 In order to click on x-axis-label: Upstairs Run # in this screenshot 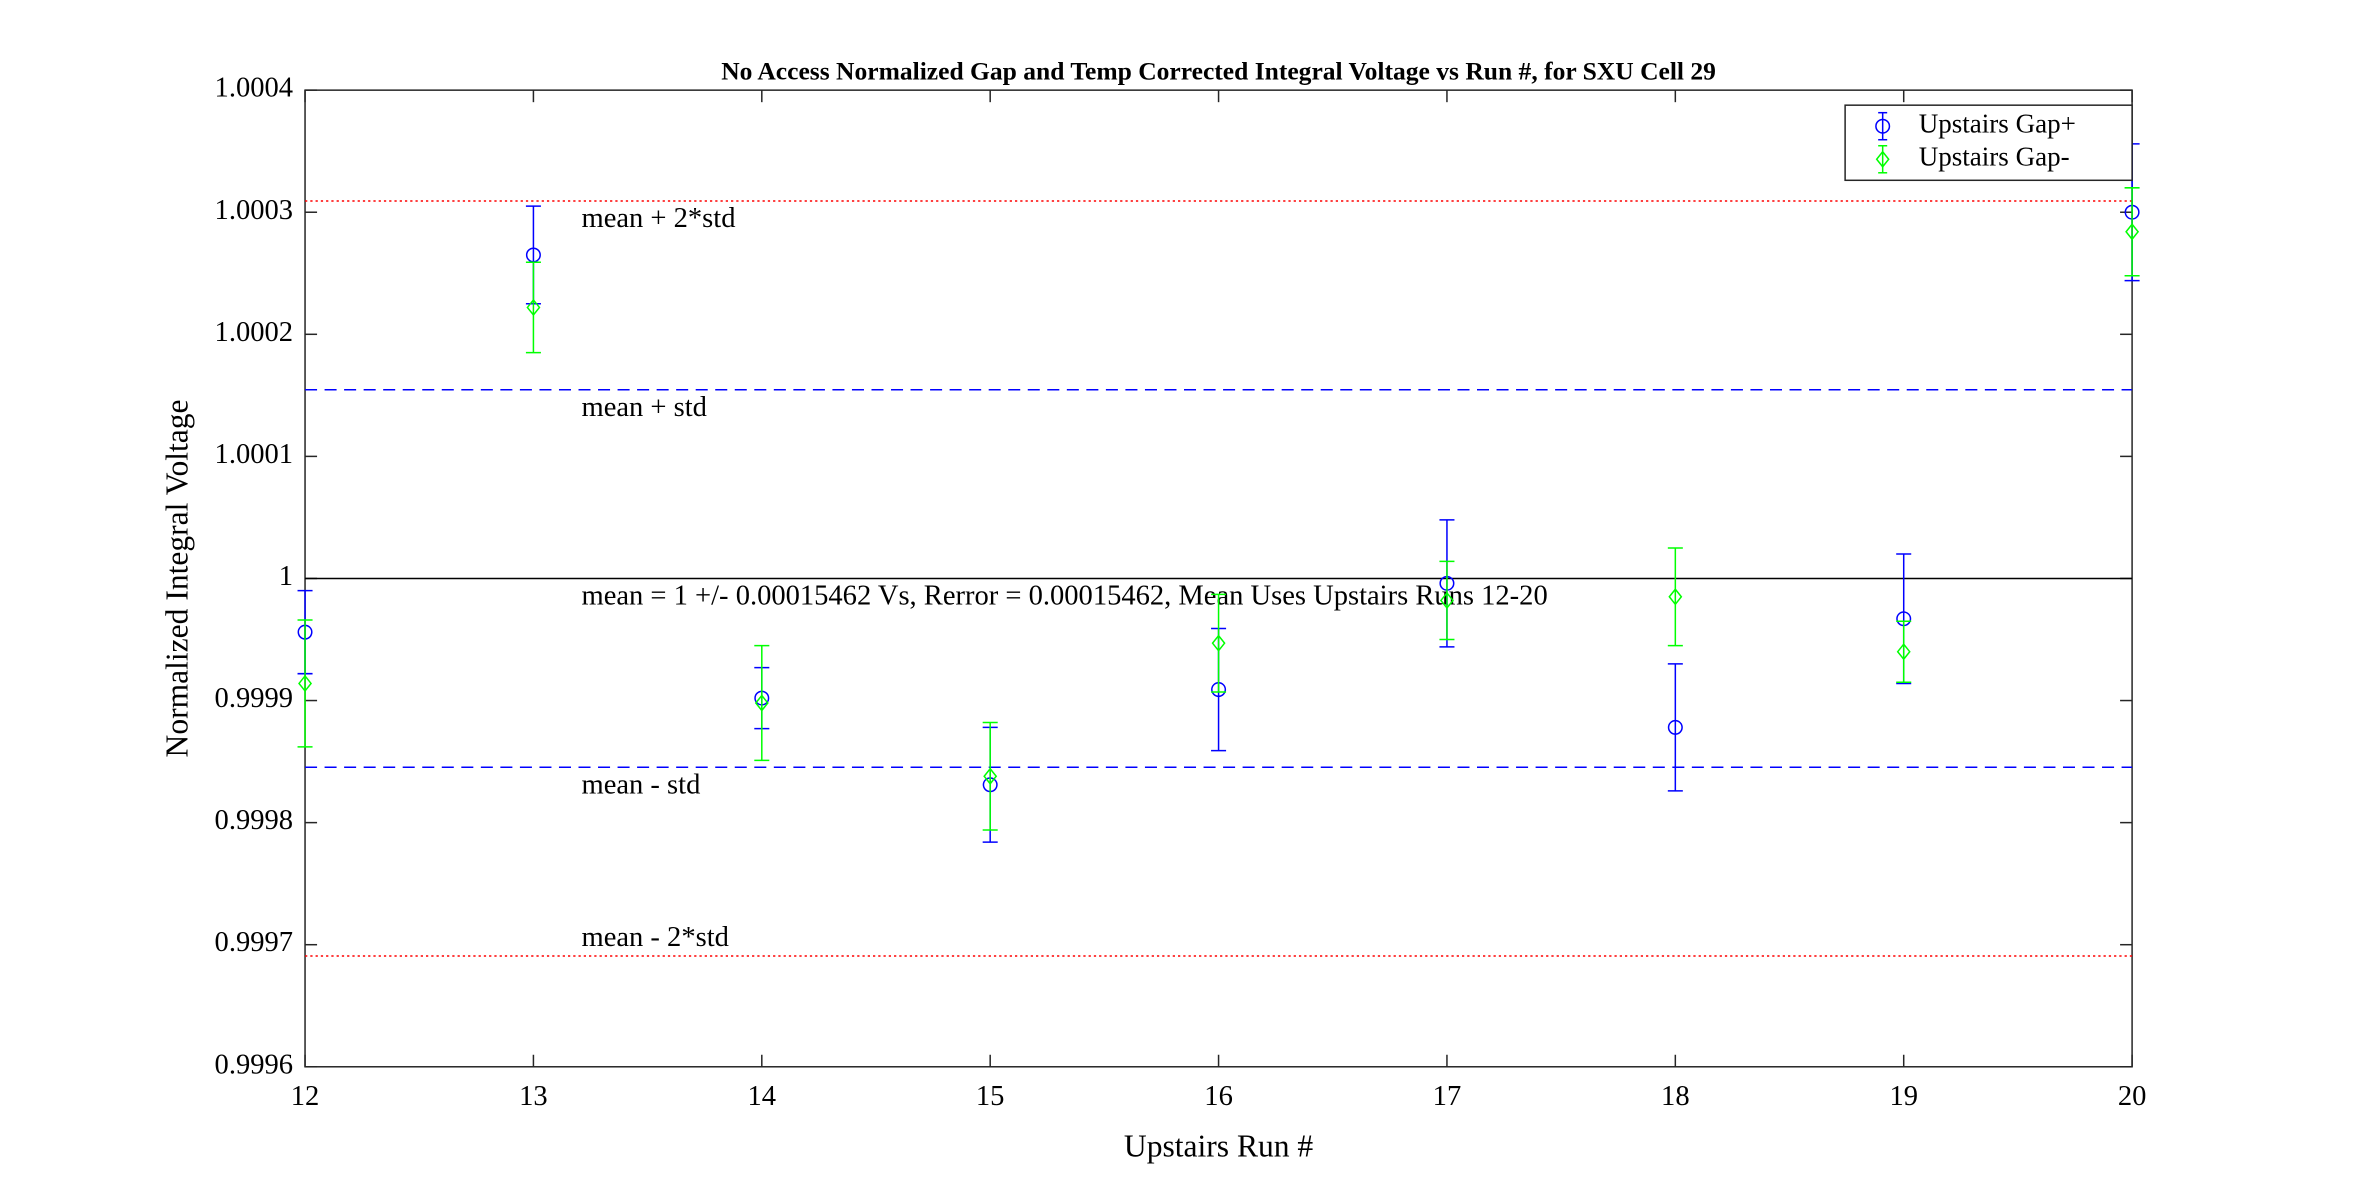, I will do `click(1219, 1146)`.